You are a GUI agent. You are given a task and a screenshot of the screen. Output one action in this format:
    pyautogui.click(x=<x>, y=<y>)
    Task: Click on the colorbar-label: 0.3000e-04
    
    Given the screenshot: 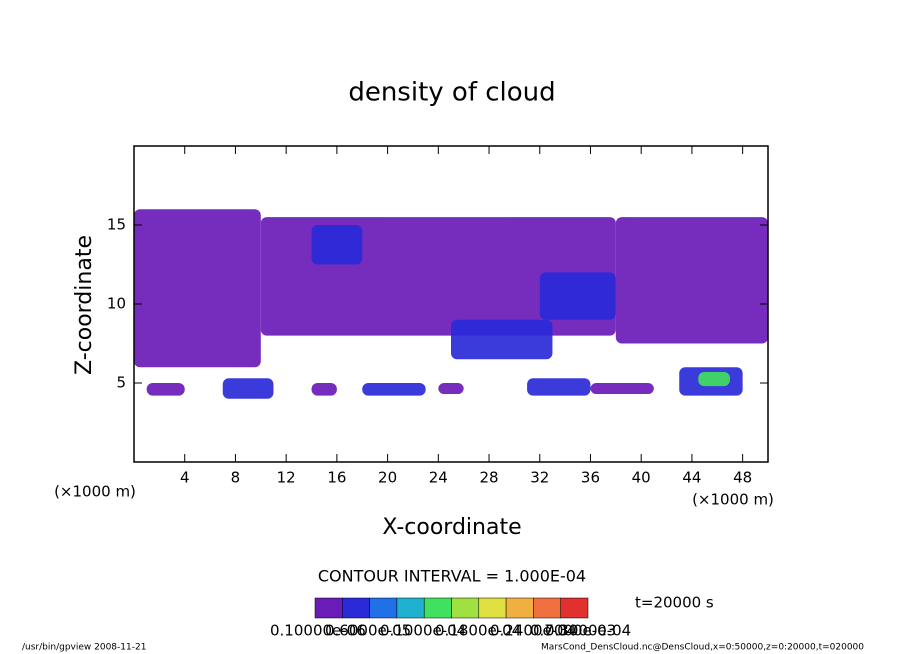 What is the action you would take?
    pyautogui.click(x=588, y=631)
    